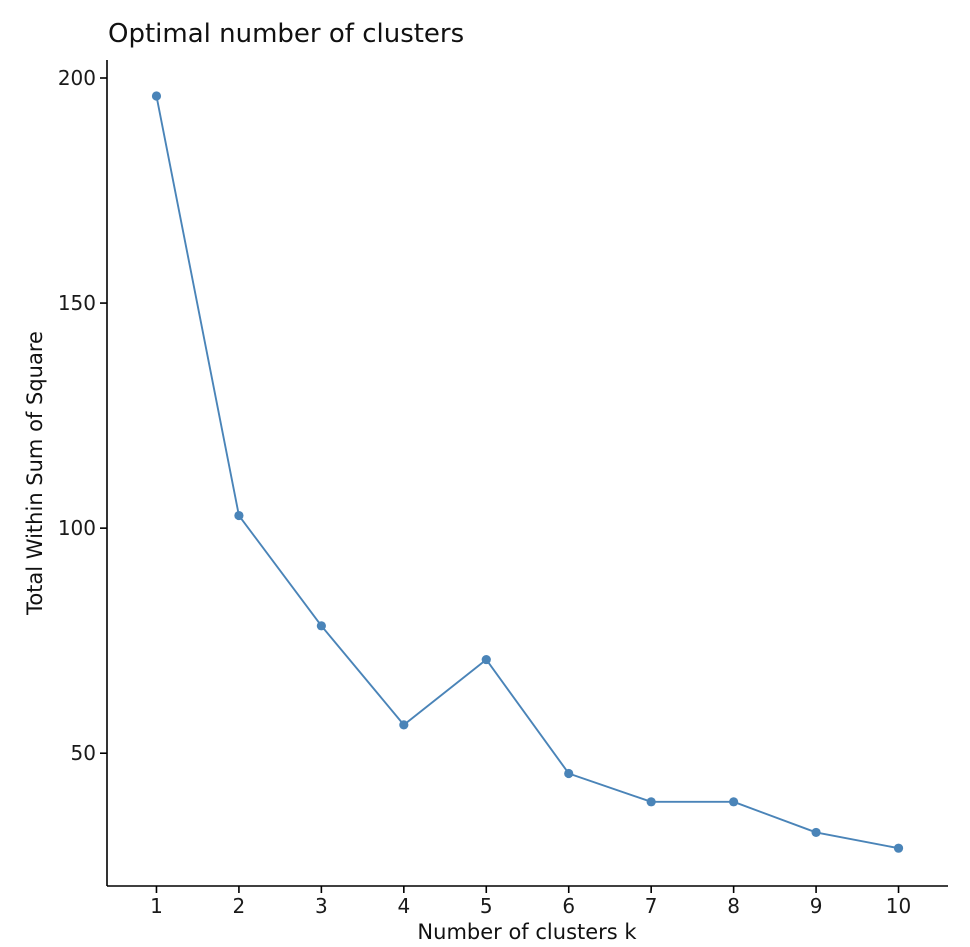 The width and height of the screenshot is (970, 947). What do you see at coordinates (816, 906) in the screenshot?
I see `x-tick-label: 9` at bounding box center [816, 906].